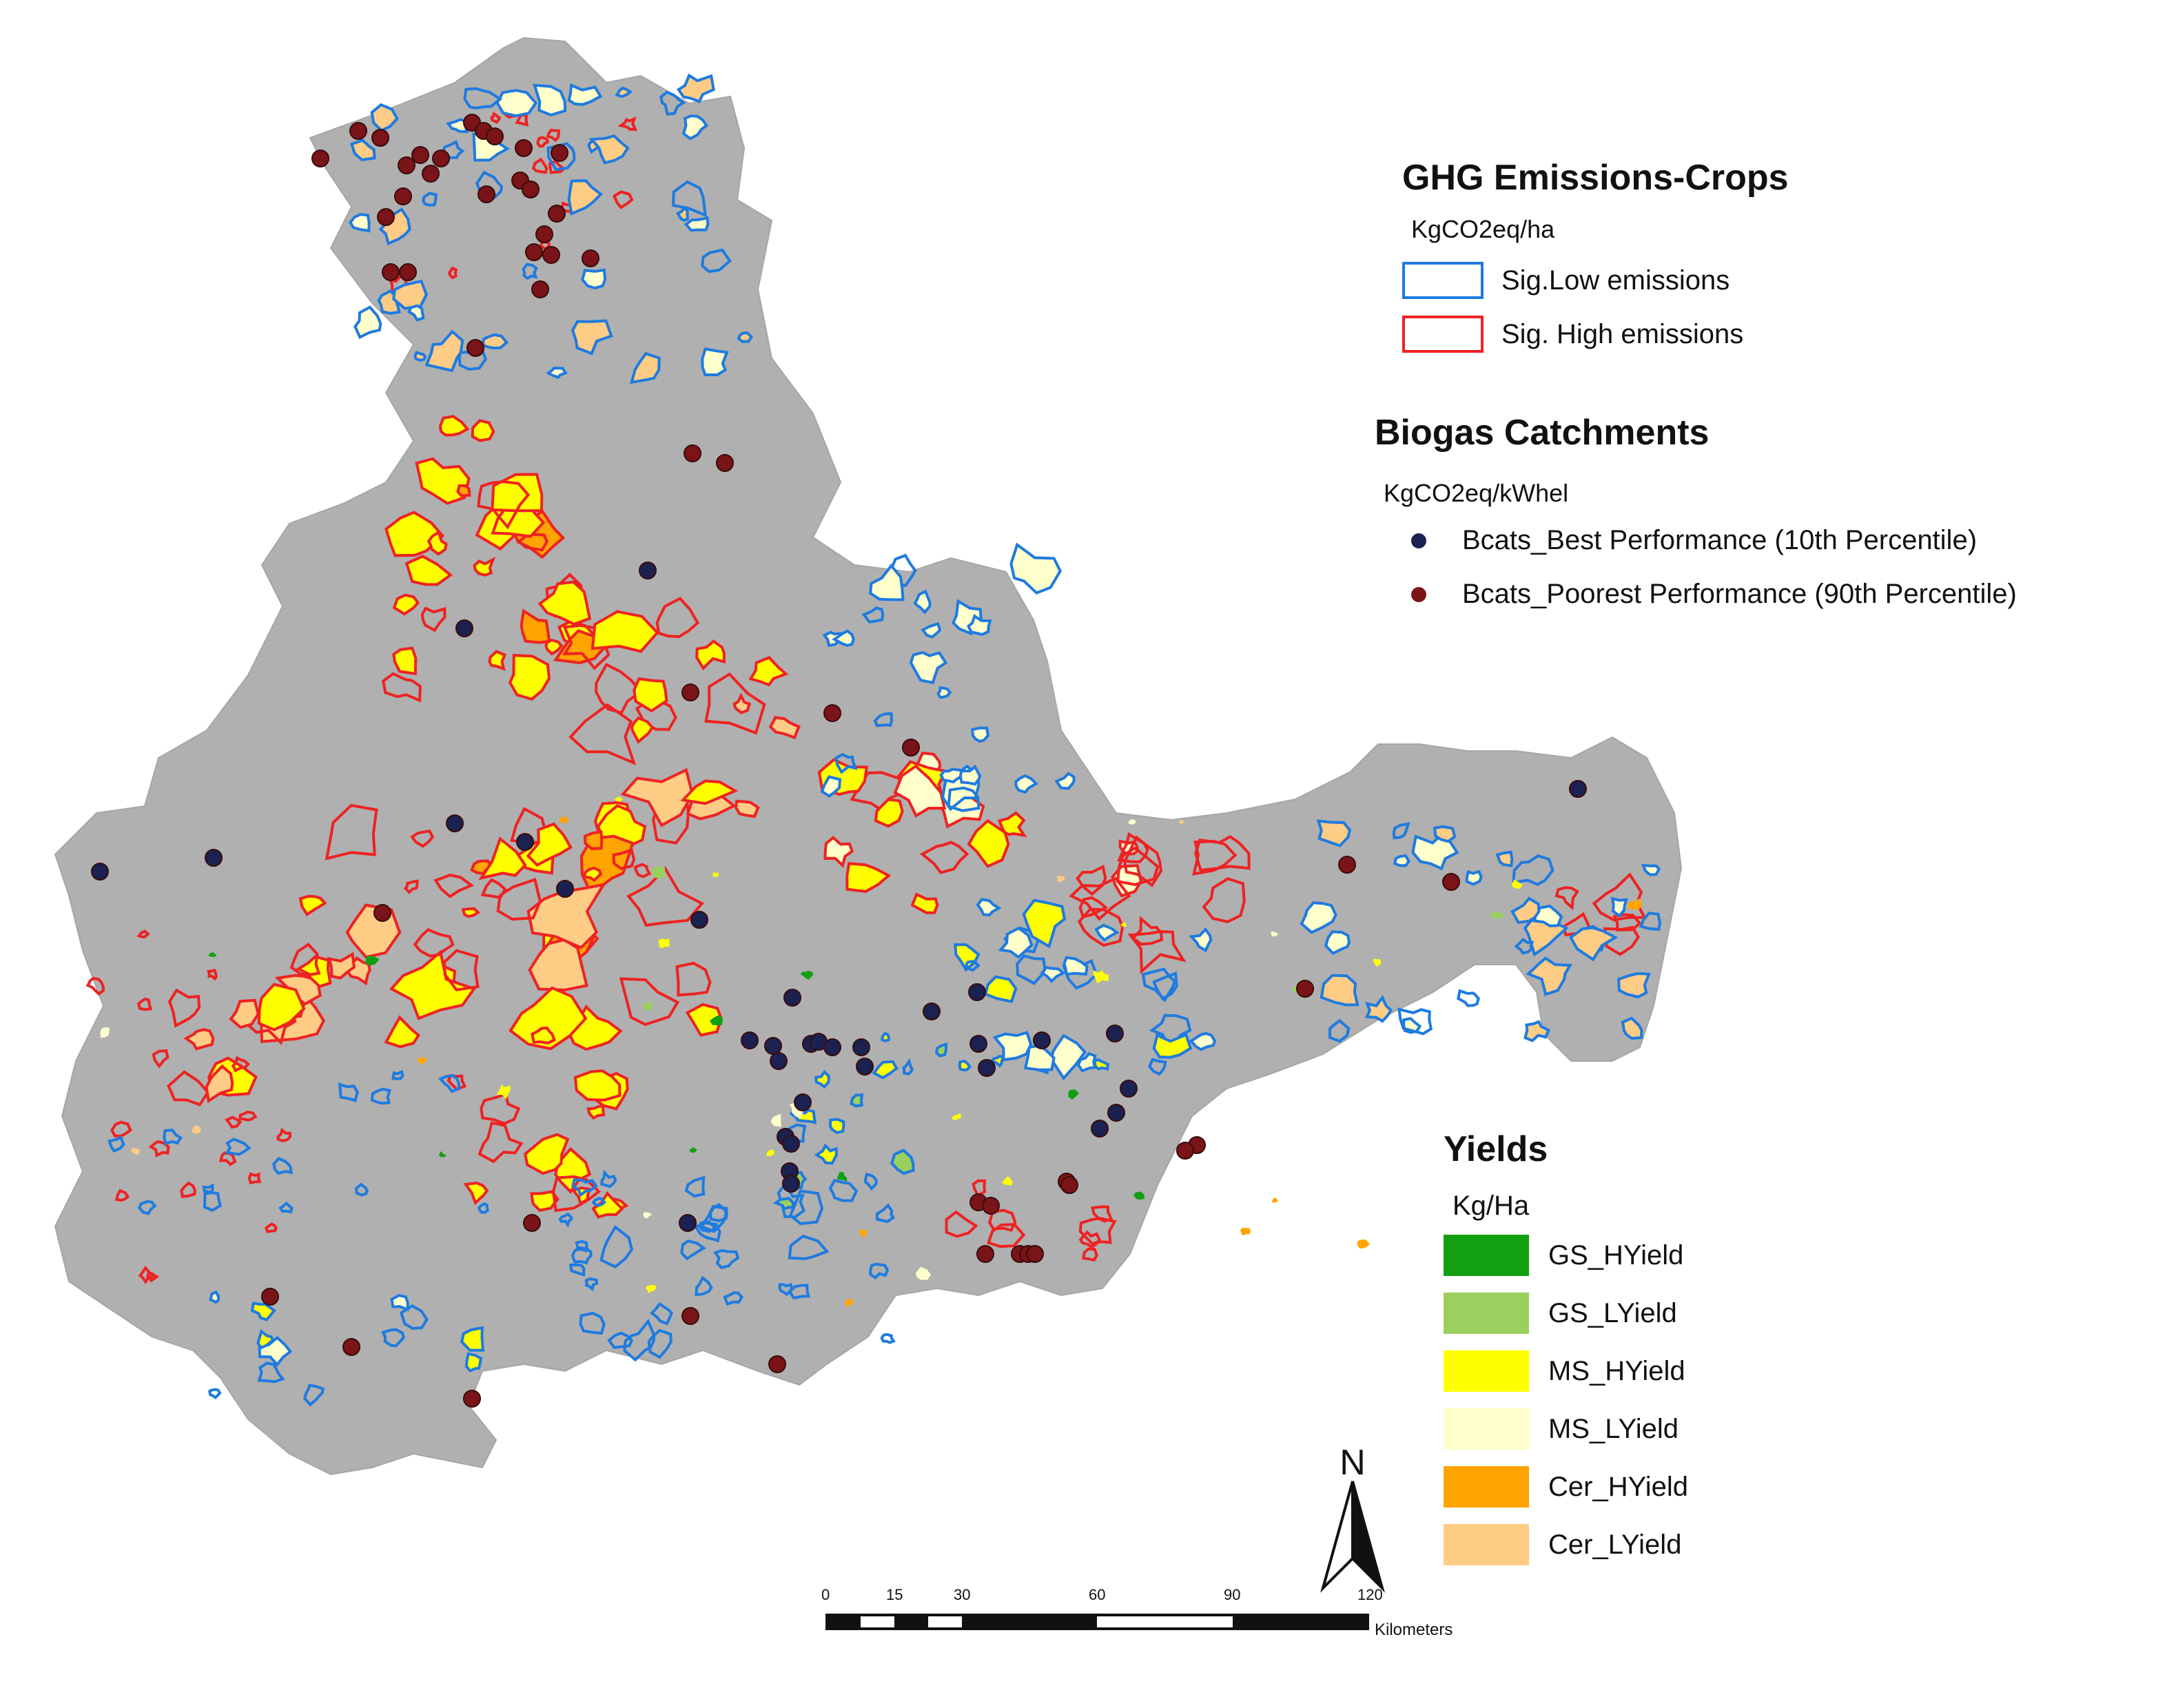 The height and width of the screenshot is (1708, 2176). Describe the element at coordinates (1232, 1594) in the screenshot. I see `scale-tick-label: 90` at that location.